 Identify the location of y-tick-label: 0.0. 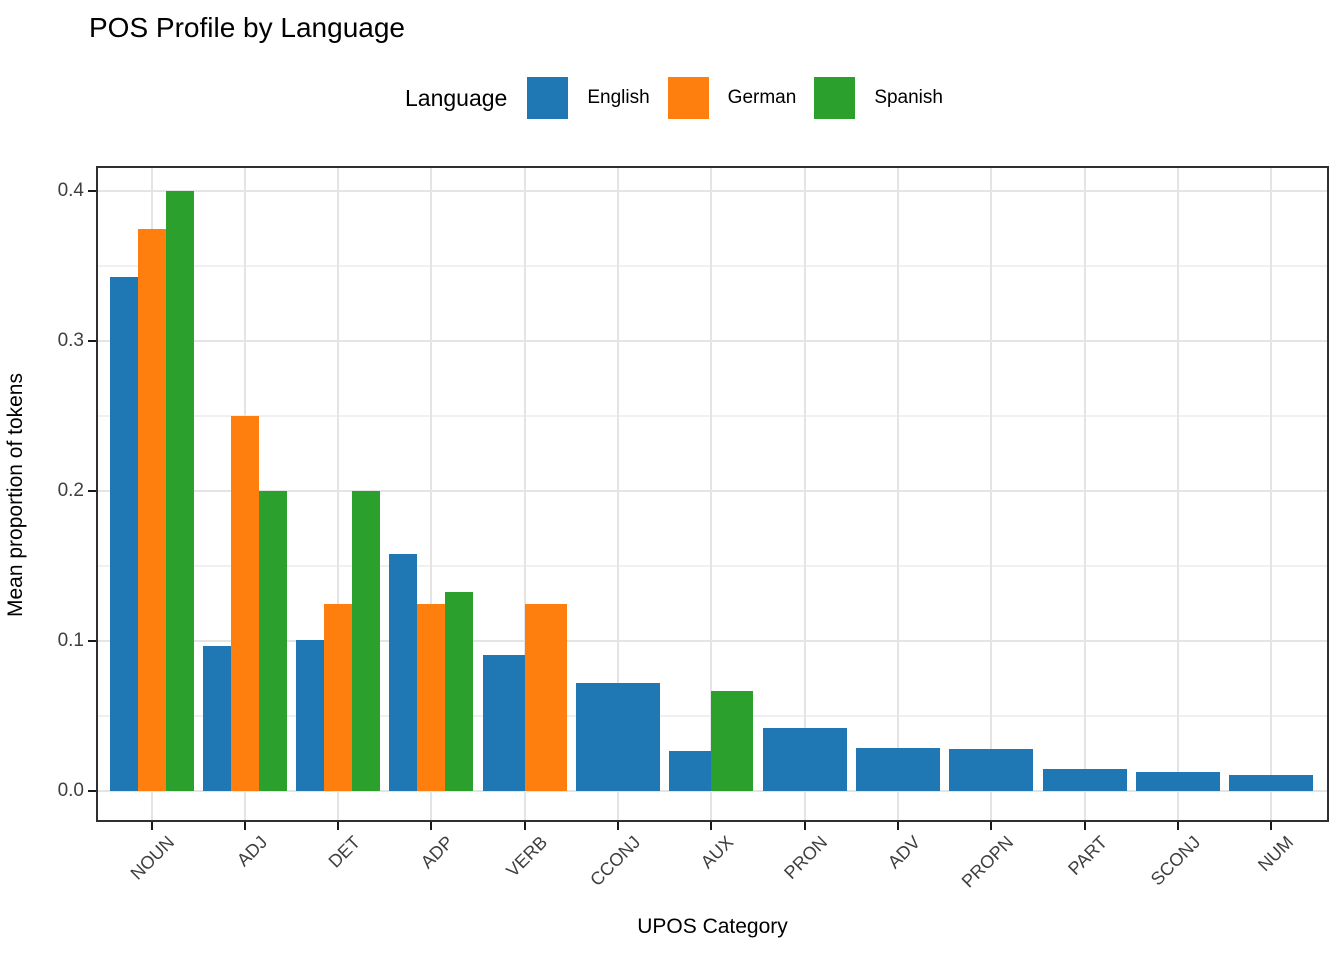
(70, 790).